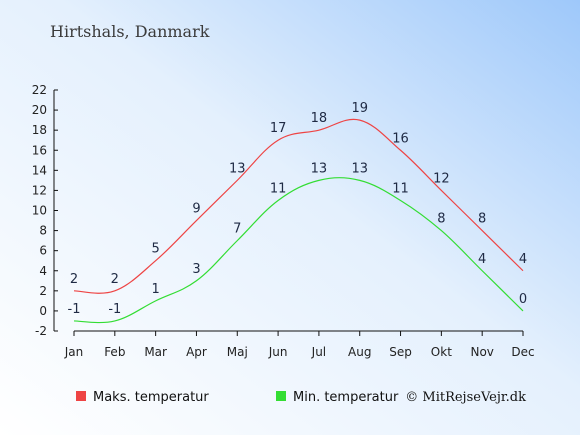 Image resolution: width=580 pixels, height=435 pixels. Describe the element at coordinates (114, 352) in the screenshot. I see `x-tick-label: Feb` at that location.